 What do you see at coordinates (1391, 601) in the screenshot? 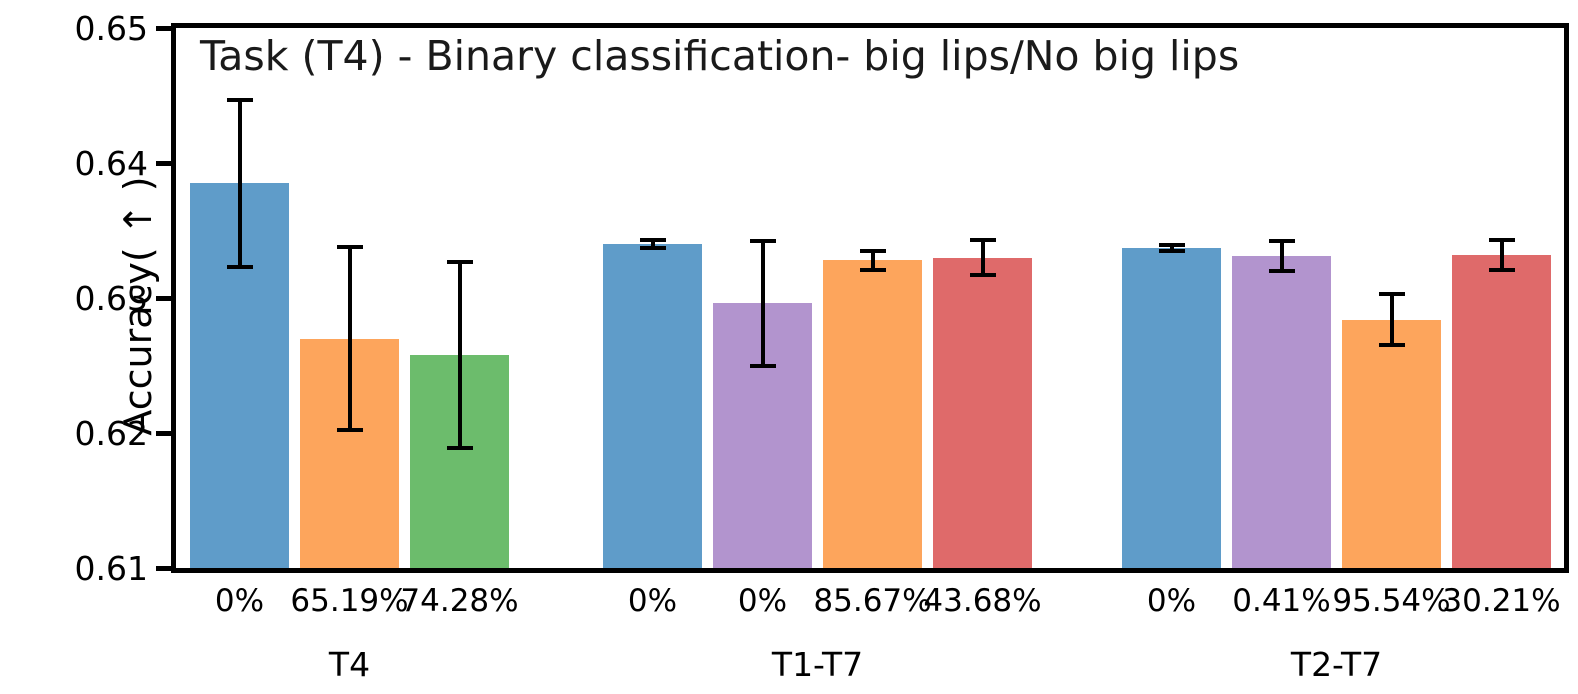
I see `bar-percent-label: 95.54%` at bounding box center [1391, 601].